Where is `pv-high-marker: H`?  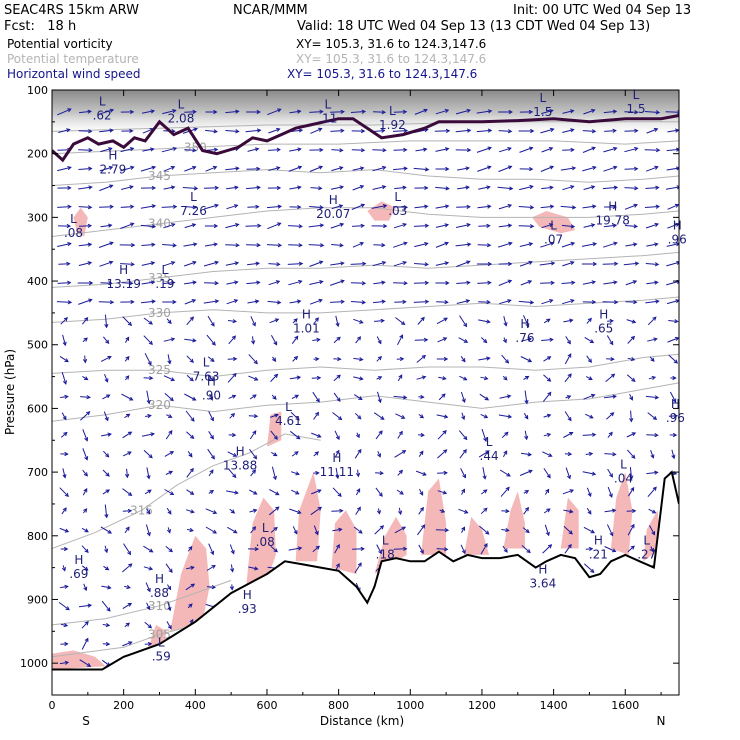 pv-high-marker: H is located at coordinates (603, 315).